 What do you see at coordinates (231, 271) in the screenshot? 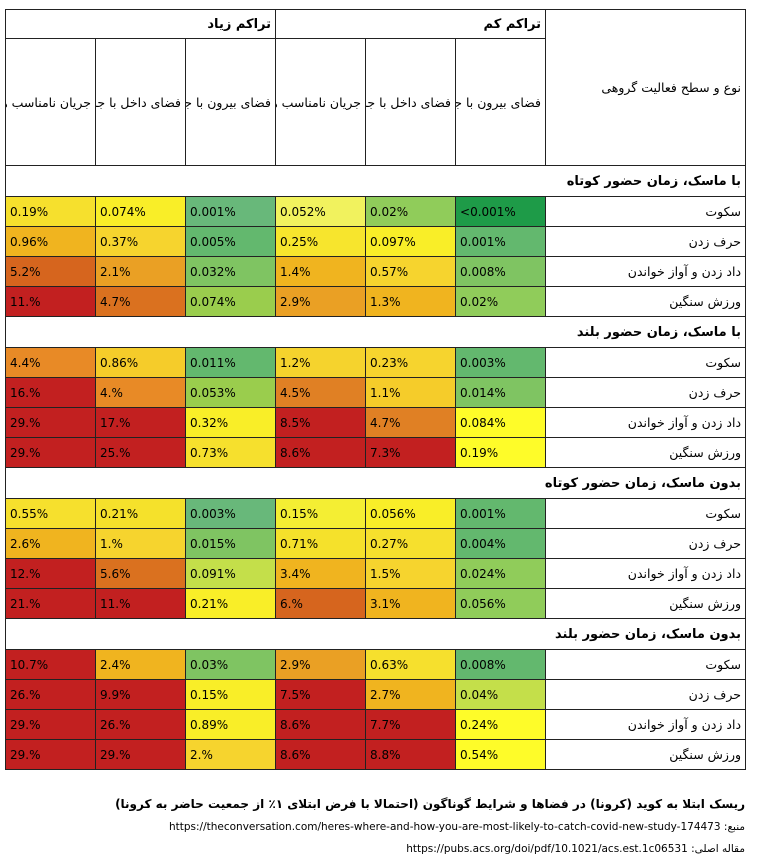
I see `risk-value-cell: 0.032%` at bounding box center [231, 271].